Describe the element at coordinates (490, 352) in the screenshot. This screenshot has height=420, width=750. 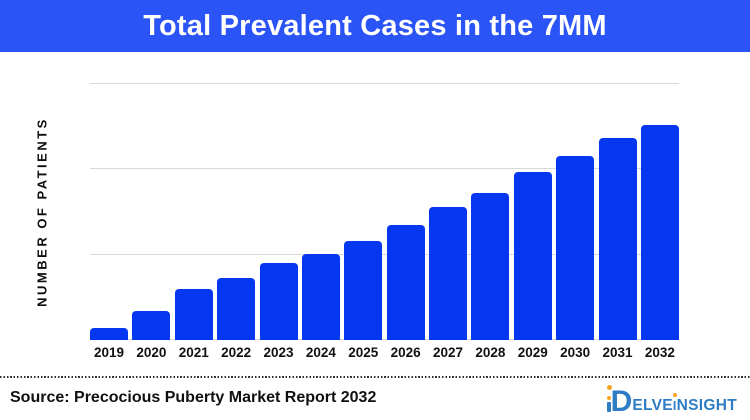
I see `x-axis-label-2028: 2028` at that location.